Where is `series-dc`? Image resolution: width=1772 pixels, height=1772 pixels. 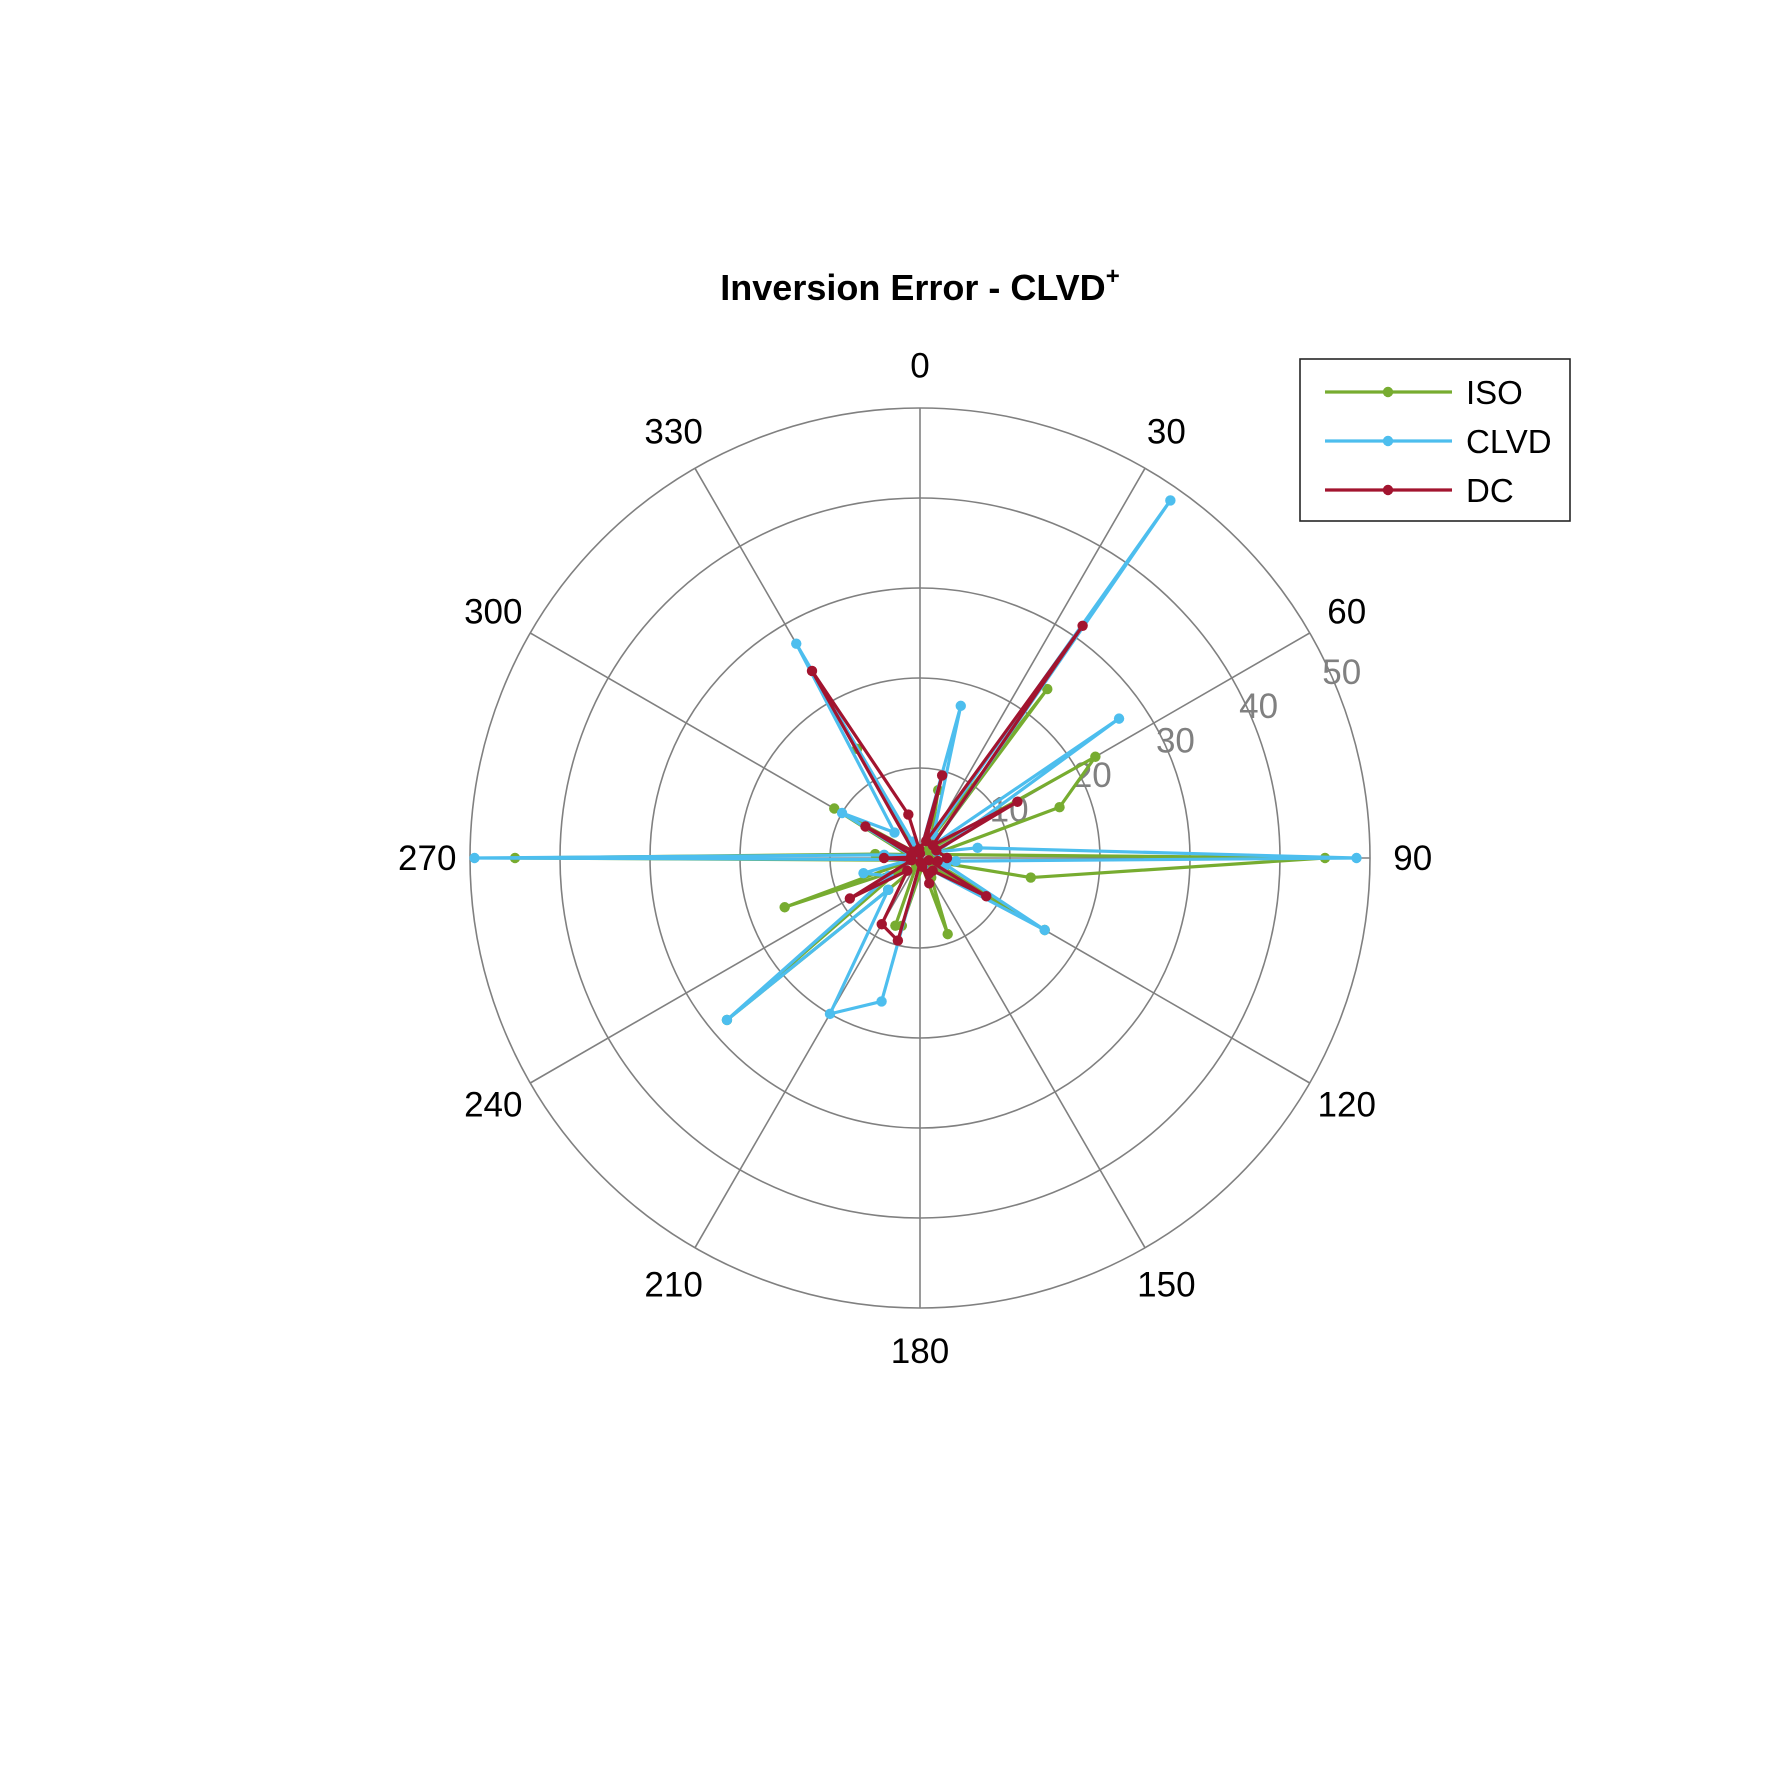 series-dc is located at coordinates (947, 783).